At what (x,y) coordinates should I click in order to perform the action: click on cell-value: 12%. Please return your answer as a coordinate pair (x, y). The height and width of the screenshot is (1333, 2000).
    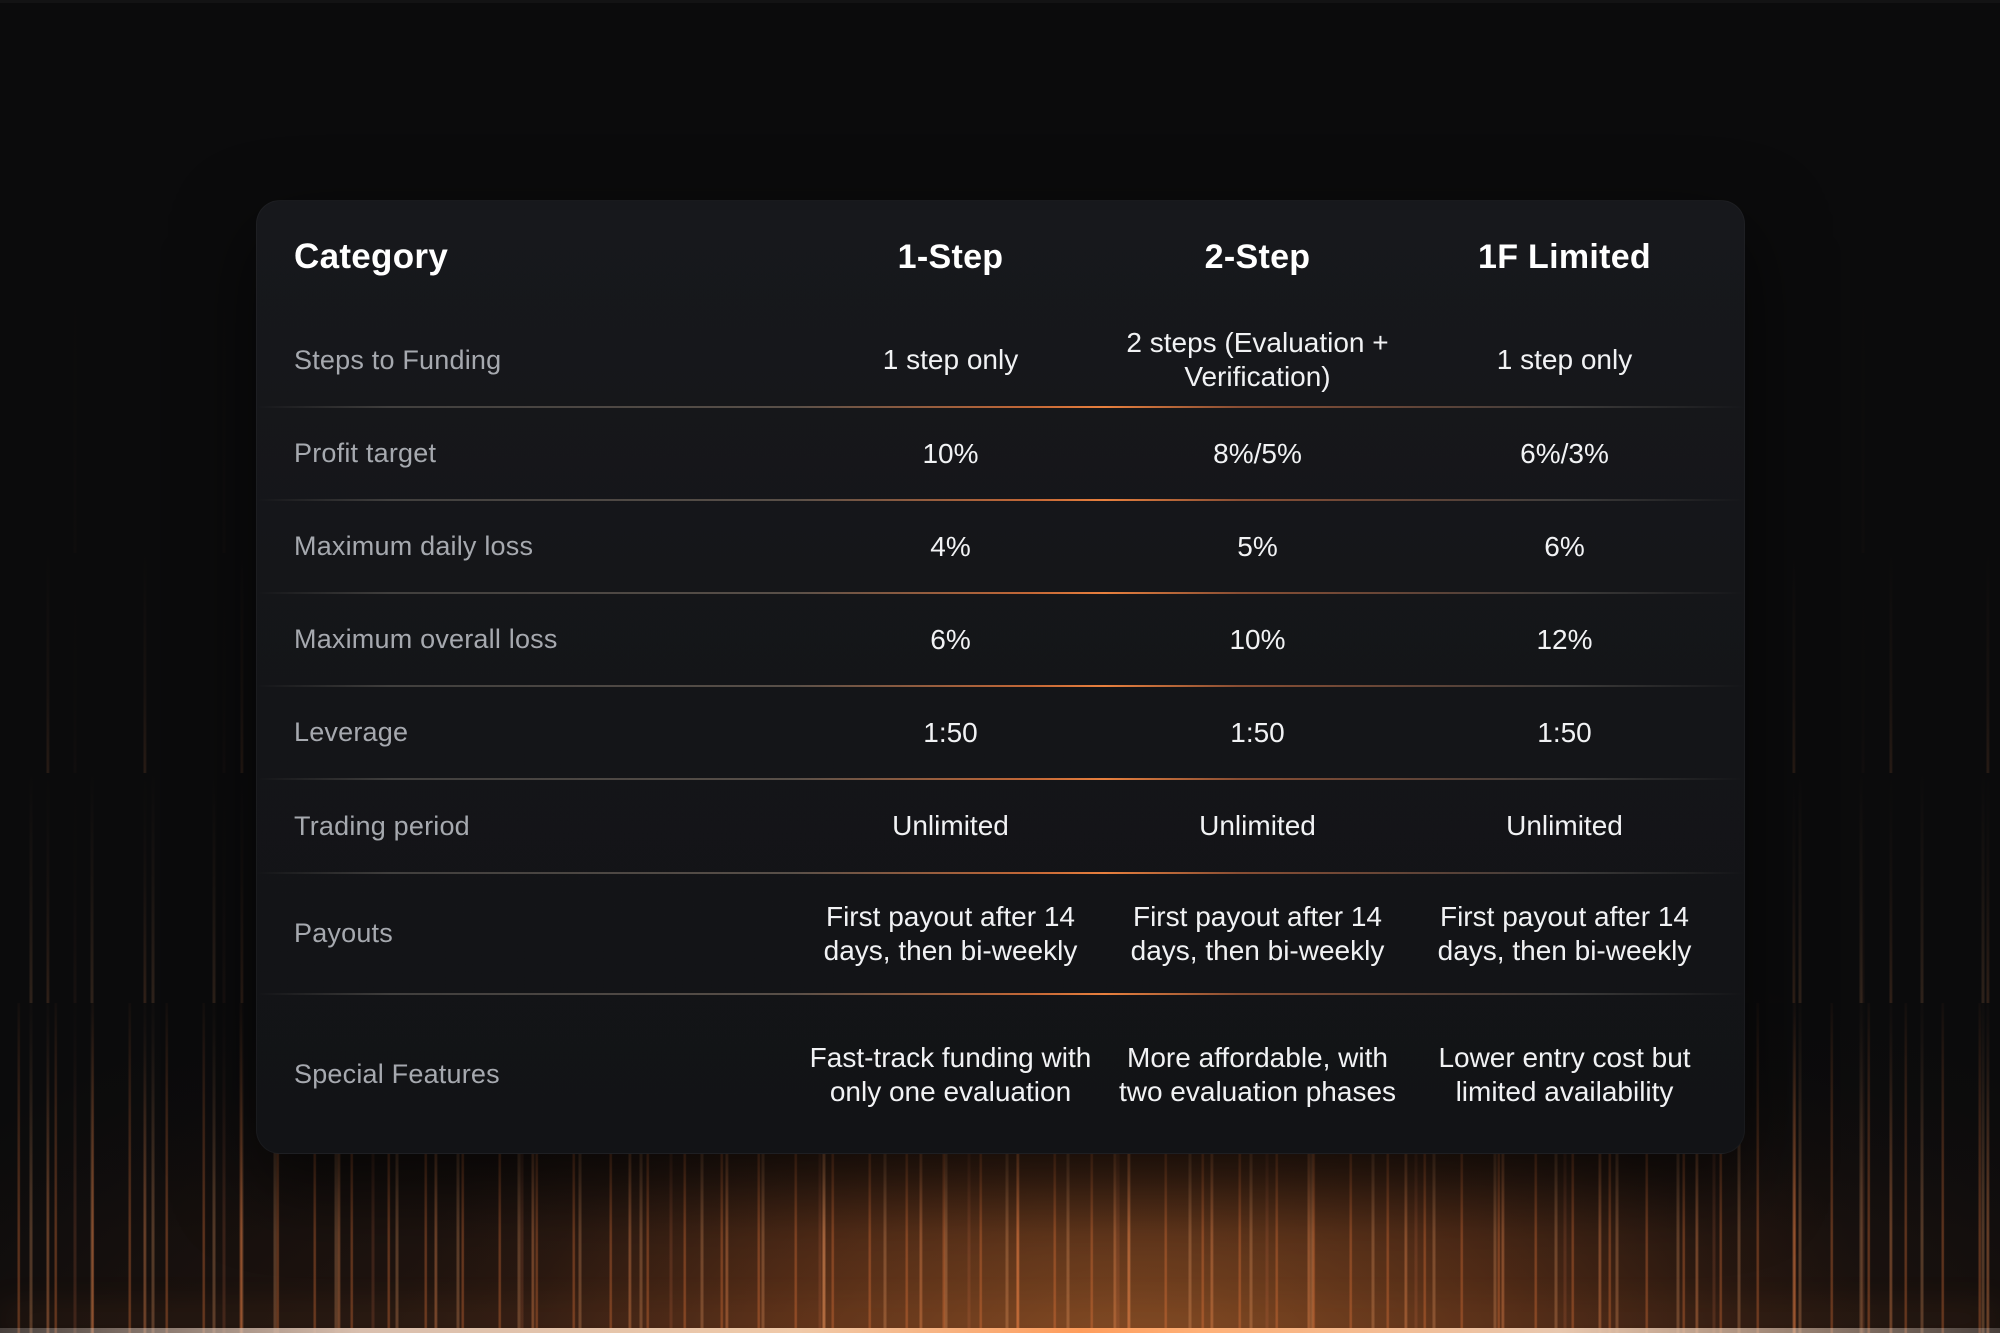
    Looking at the image, I should click on (1564, 639).